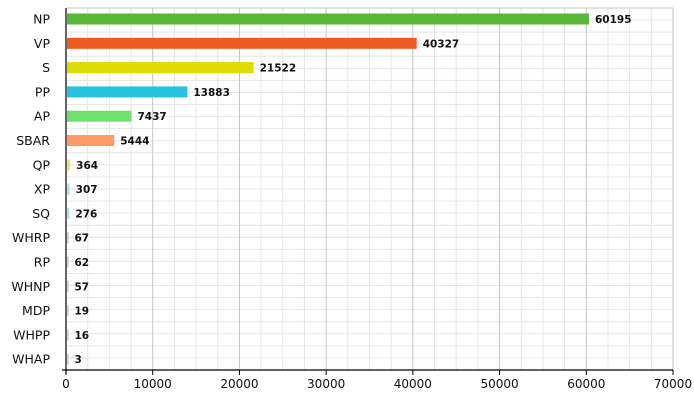 The height and width of the screenshot is (398, 694). Describe the element at coordinates (326, 384) in the screenshot. I see `x-tick-label: 30000` at that location.